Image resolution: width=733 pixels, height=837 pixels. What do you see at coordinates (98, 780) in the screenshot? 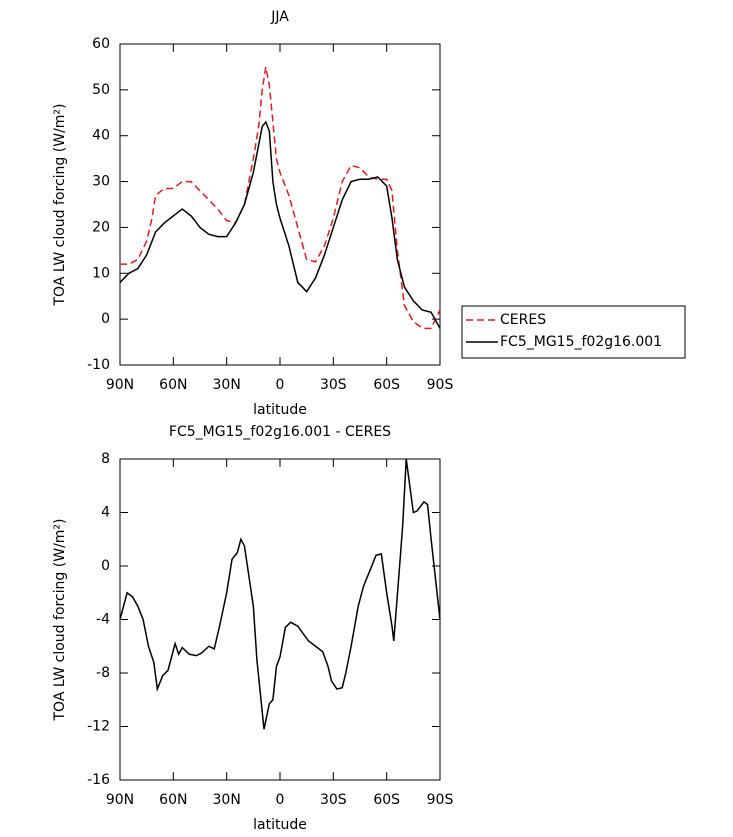
I see `y-tick-label: -16` at bounding box center [98, 780].